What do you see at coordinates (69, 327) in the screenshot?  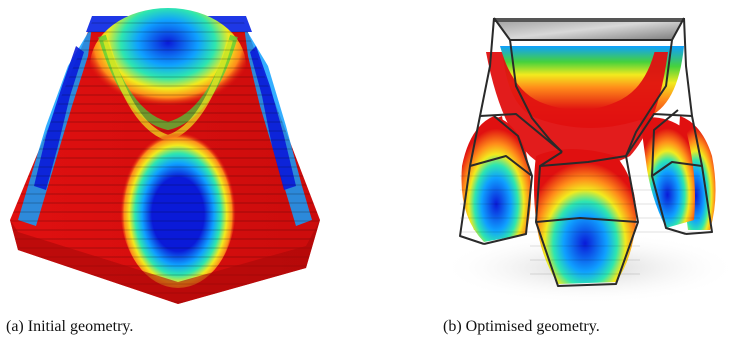 I see `caption-initial-geometry: (a) Initial geometry.` at bounding box center [69, 327].